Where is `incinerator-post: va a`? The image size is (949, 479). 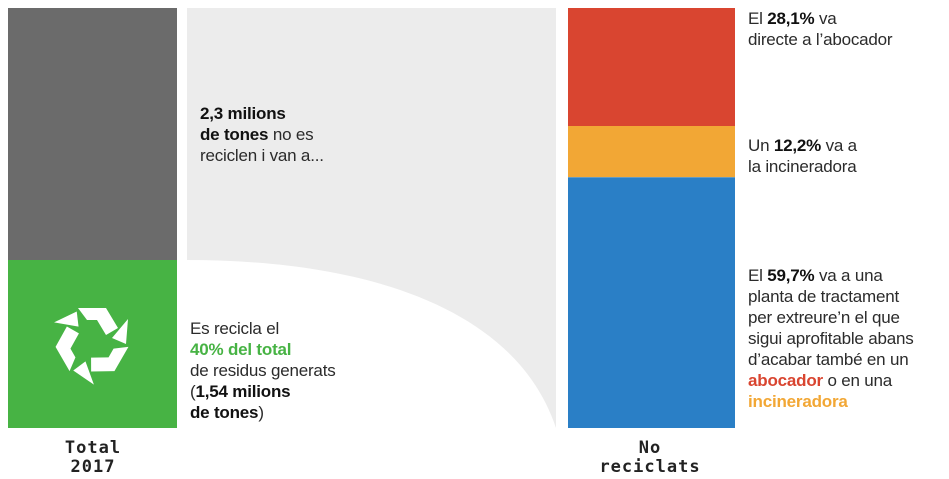
incinerator-post: va a is located at coordinates (839, 145).